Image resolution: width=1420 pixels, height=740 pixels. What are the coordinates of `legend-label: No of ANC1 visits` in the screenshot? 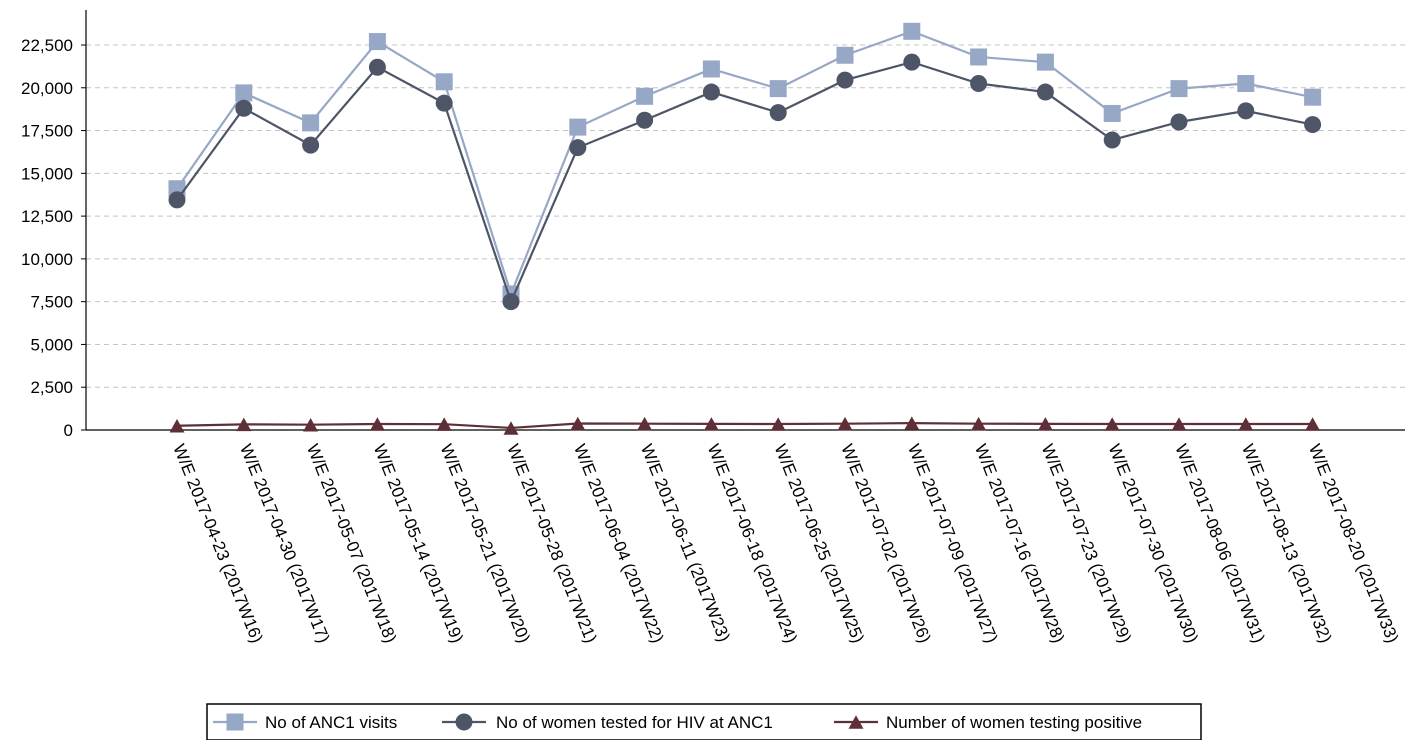 It's located at (331, 722).